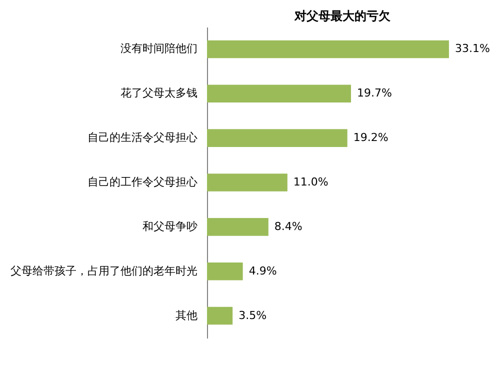 This screenshot has width=498, height=368. What do you see at coordinates (143, 182) in the screenshot?
I see `y-tick-label: 自己的工作令父母担心` at bounding box center [143, 182].